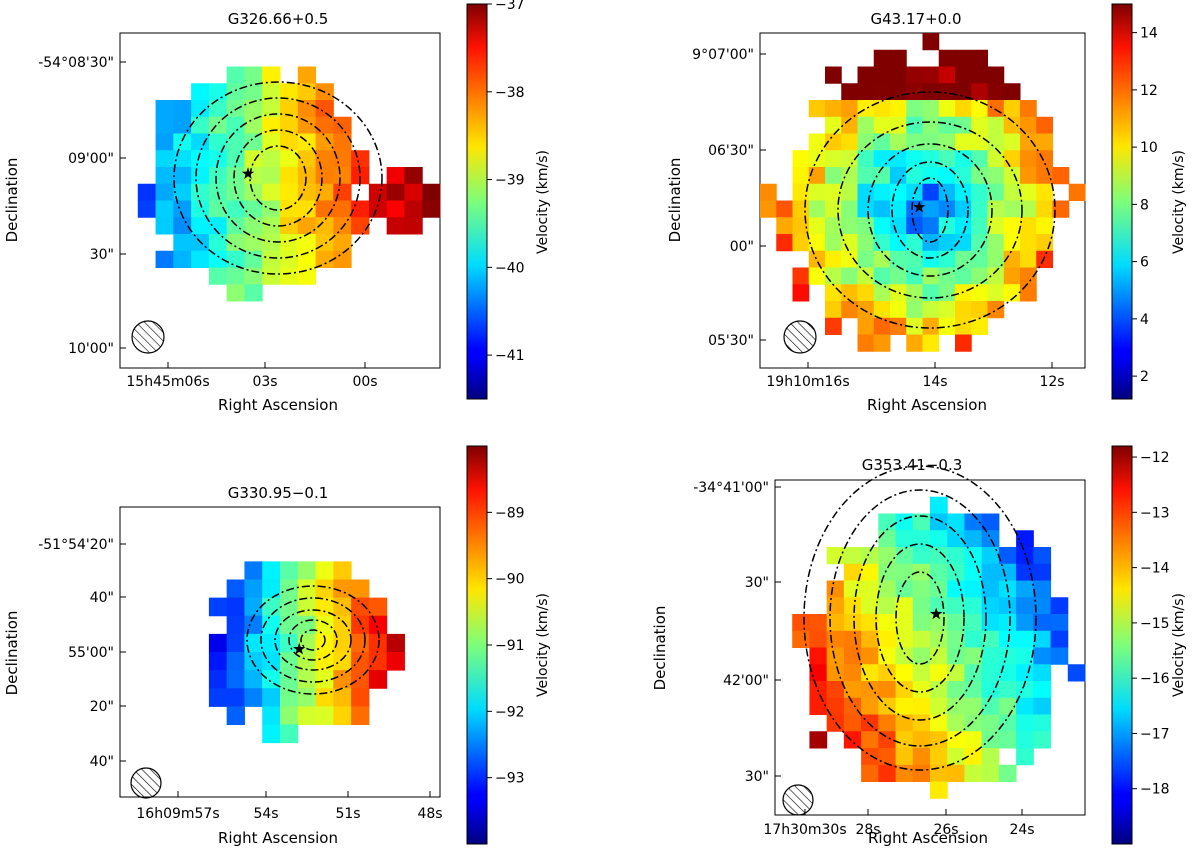  Describe the element at coordinates (248, 173) in the screenshot. I see `star-marker` at that location.